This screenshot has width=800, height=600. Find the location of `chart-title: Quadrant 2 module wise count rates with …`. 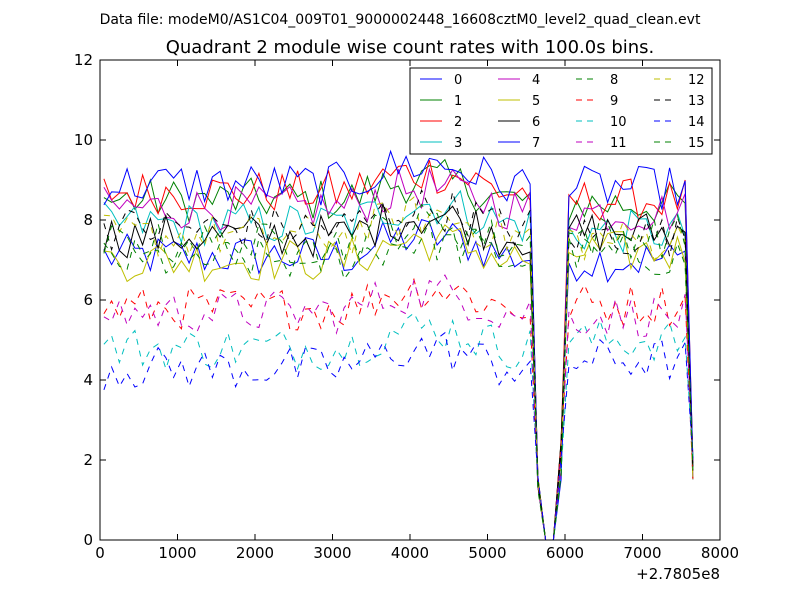

chart-title: Quadrant 2 module wise count rates with … is located at coordinates (410, 47).